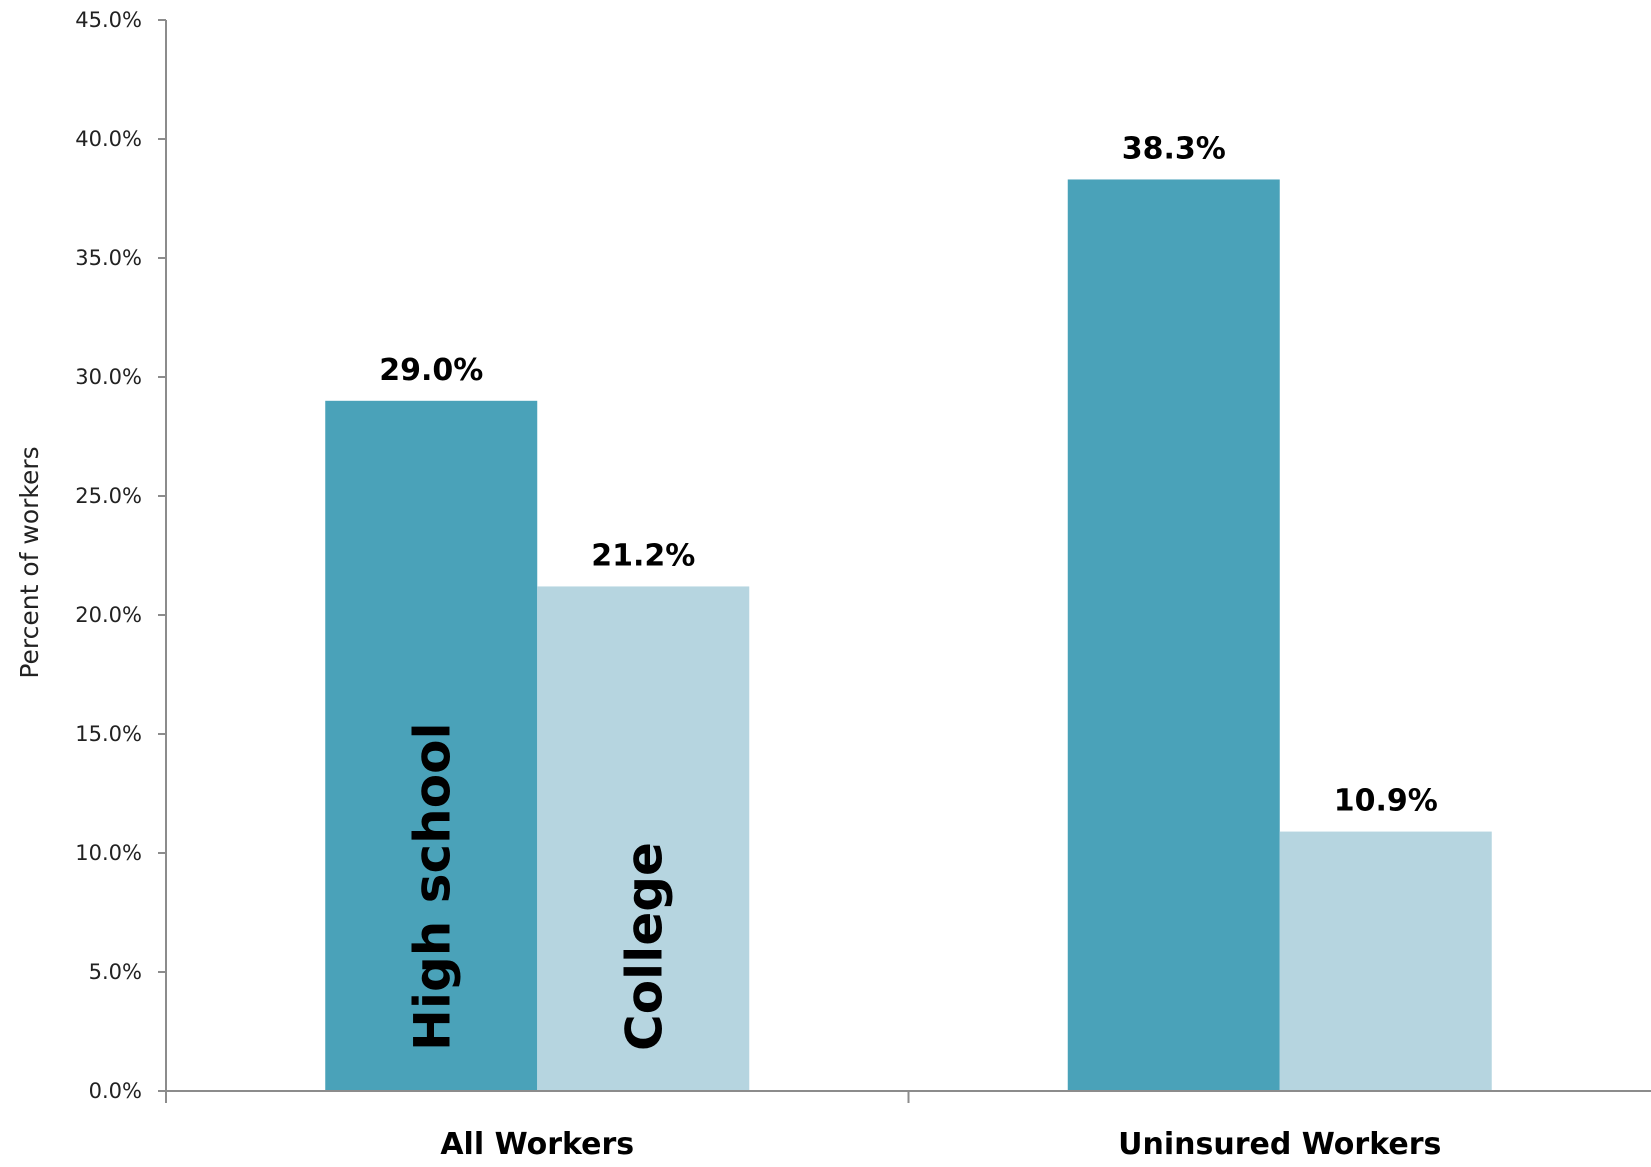  I want to click on y-tick-label: 25.0%, so click(108, 496).